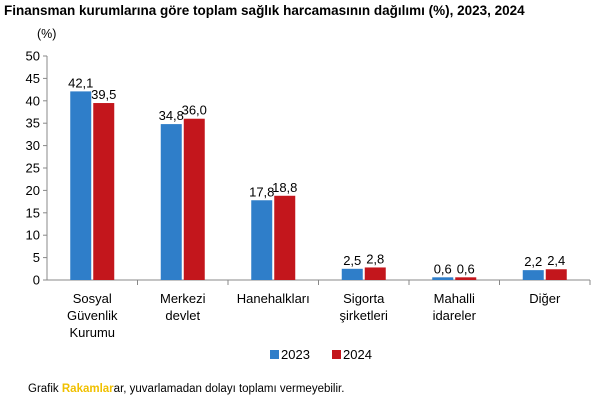  Describe the element at coordinates (274, 354) in the screenshot. I see `legend-swatch-2023` at that location.